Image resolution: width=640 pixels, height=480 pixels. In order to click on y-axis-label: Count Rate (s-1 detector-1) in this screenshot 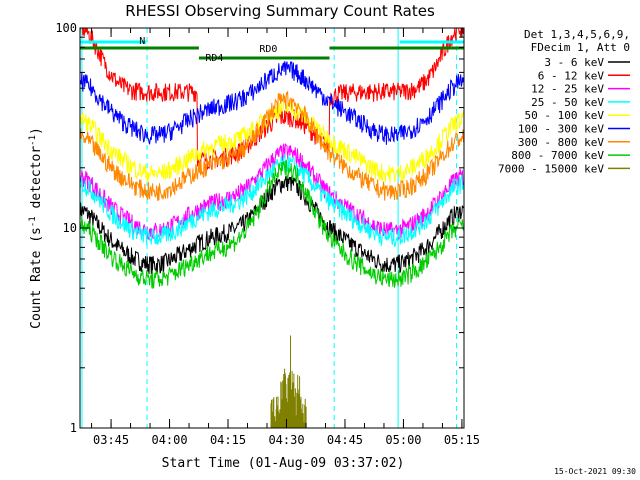, I will do `click(36, 228)`.